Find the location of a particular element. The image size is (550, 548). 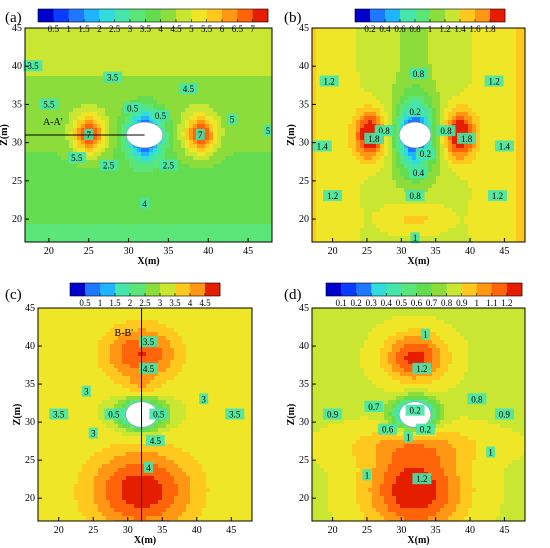

colorbar-tick-label: 6 is located at coordinates (222, 29).